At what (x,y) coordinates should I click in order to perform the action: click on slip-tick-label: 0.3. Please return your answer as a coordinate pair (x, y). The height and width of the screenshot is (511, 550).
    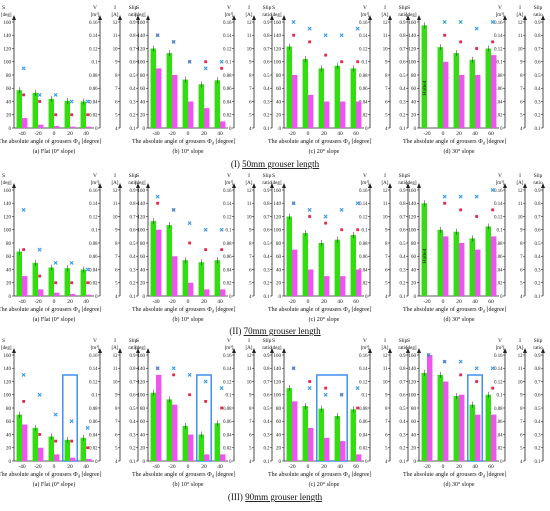
    Looking at the image, I should click on (267, 102).